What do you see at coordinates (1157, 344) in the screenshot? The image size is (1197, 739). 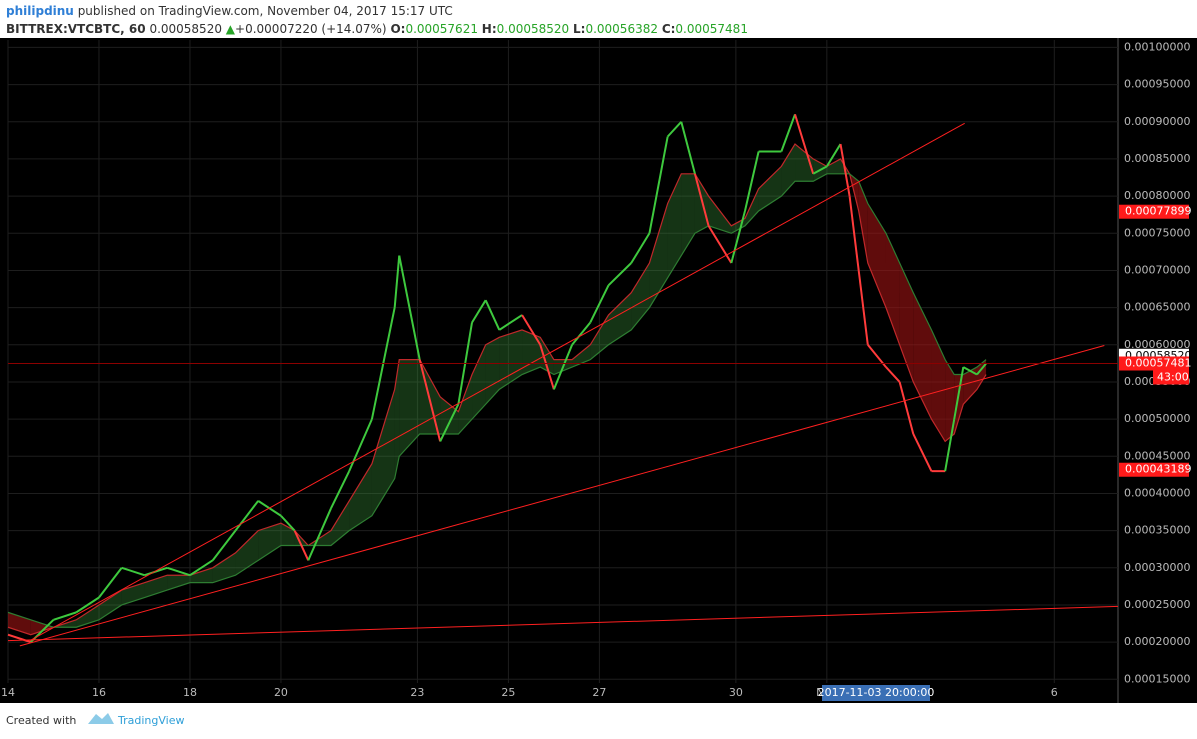 I see `y-tick-label: 0.00060000` at bounding box center [1157, 344].